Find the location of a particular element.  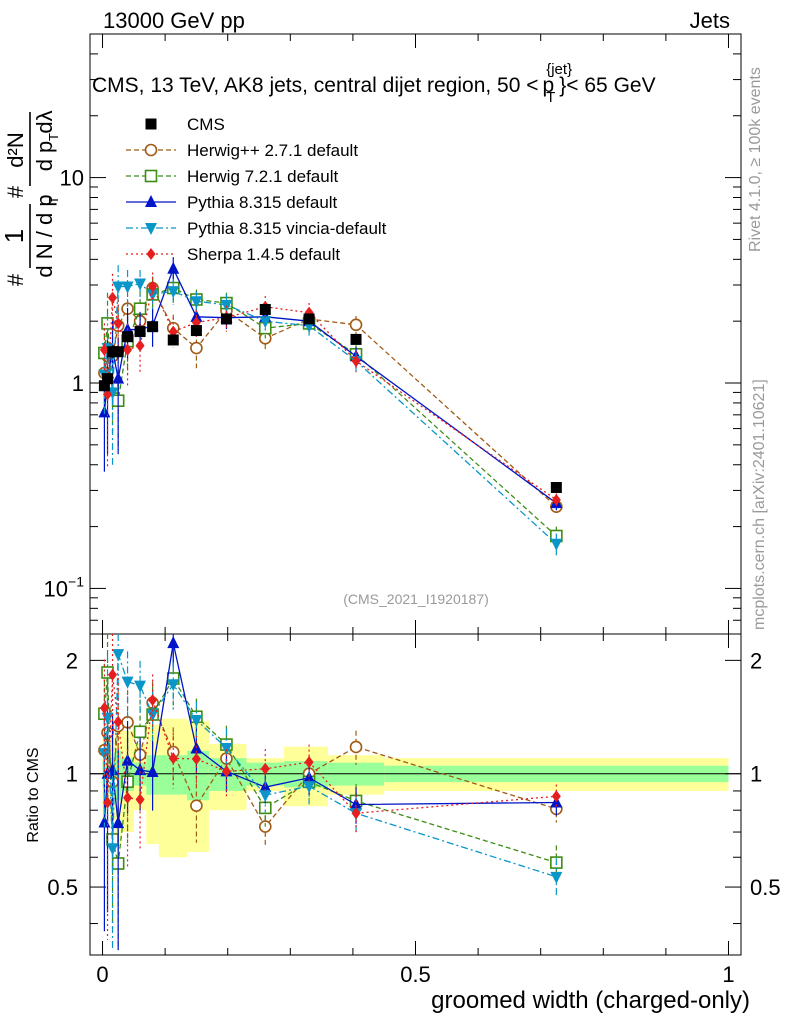

legend-label: Sherpa 1.4.5 default is located at coordinates (263, 254).